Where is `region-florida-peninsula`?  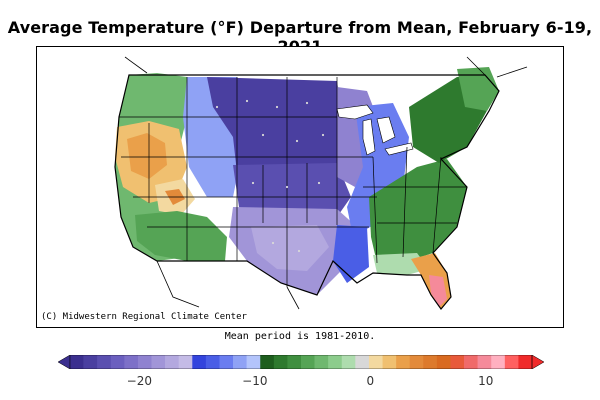 region-florida-peninsula is located at coordinates (438, 291).